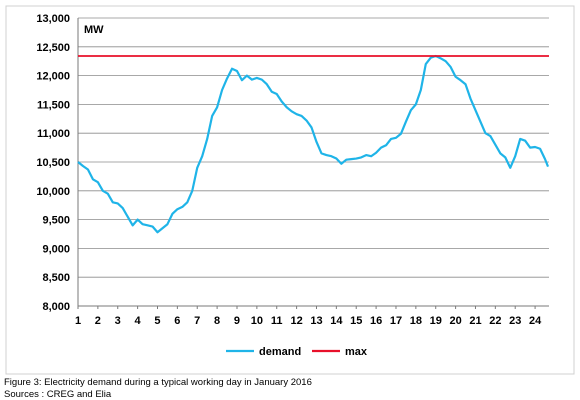 The height and width of the screenshot is (400, 580). What do you see at coordinates (280, 352) in the screenshot?
I see `legend-label-demand: demand` at bounding box center [280, 352].